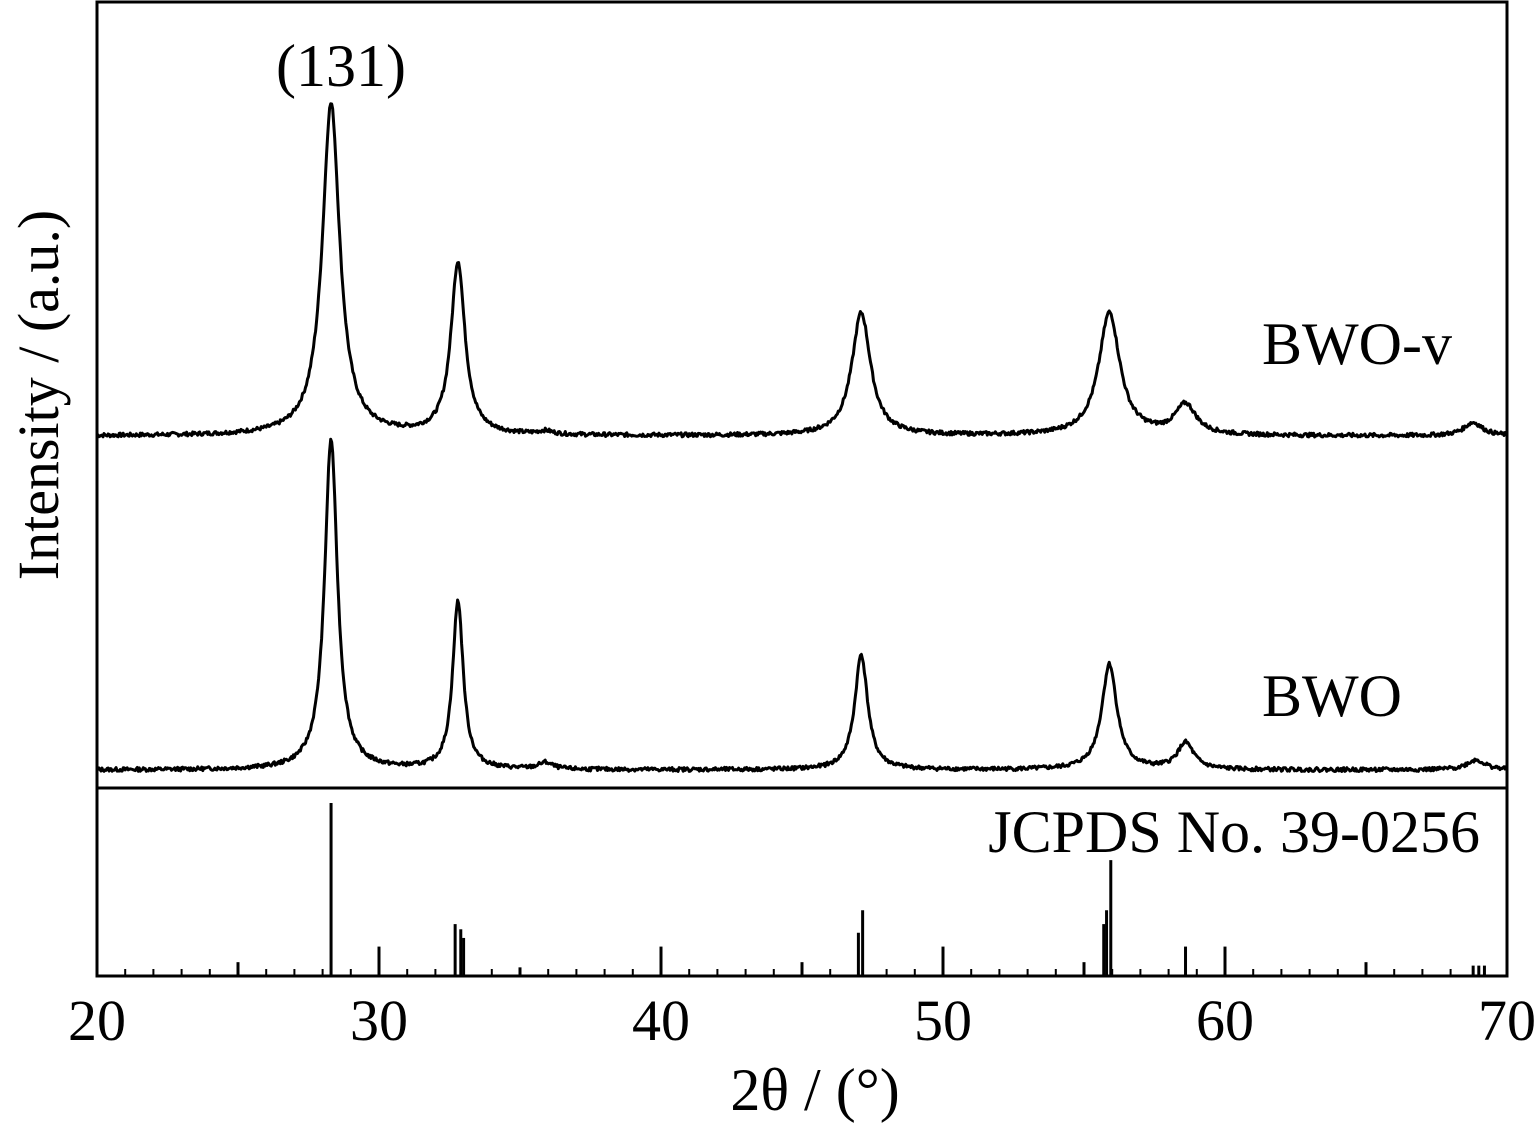 This screenshot has width=1539, height=1128. I want to click on x-tick-labels: 20 30 40 50 60 70, so click(802, 1020).